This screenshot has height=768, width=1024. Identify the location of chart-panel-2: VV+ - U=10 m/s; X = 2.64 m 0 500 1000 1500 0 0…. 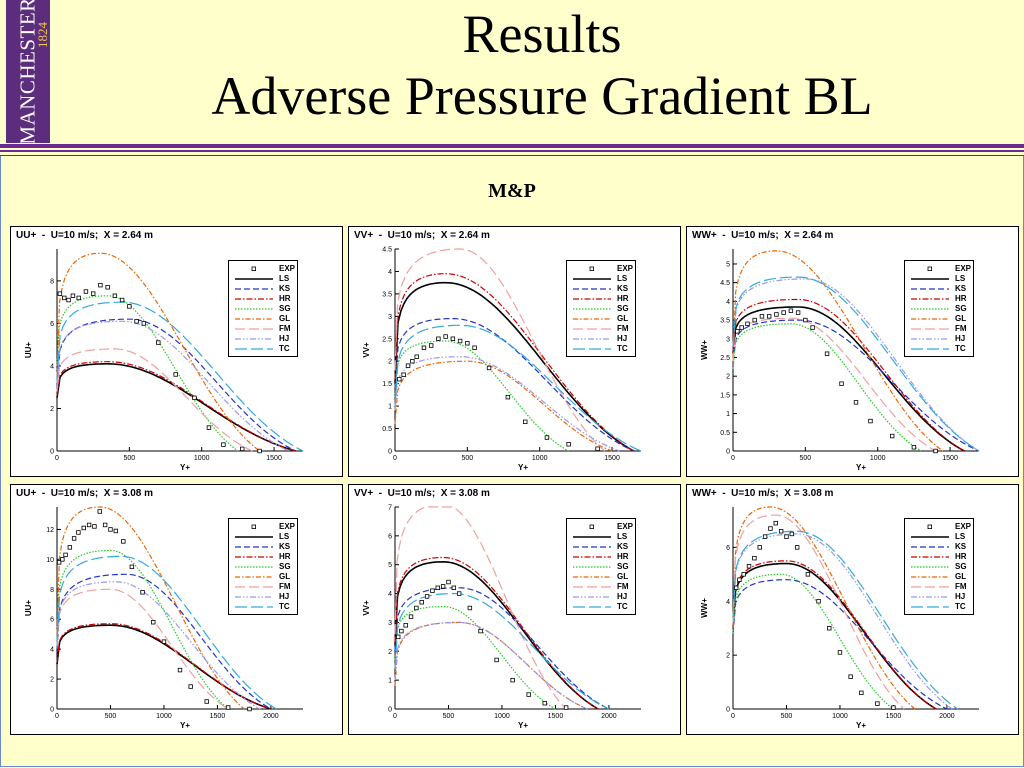
(514, 351).